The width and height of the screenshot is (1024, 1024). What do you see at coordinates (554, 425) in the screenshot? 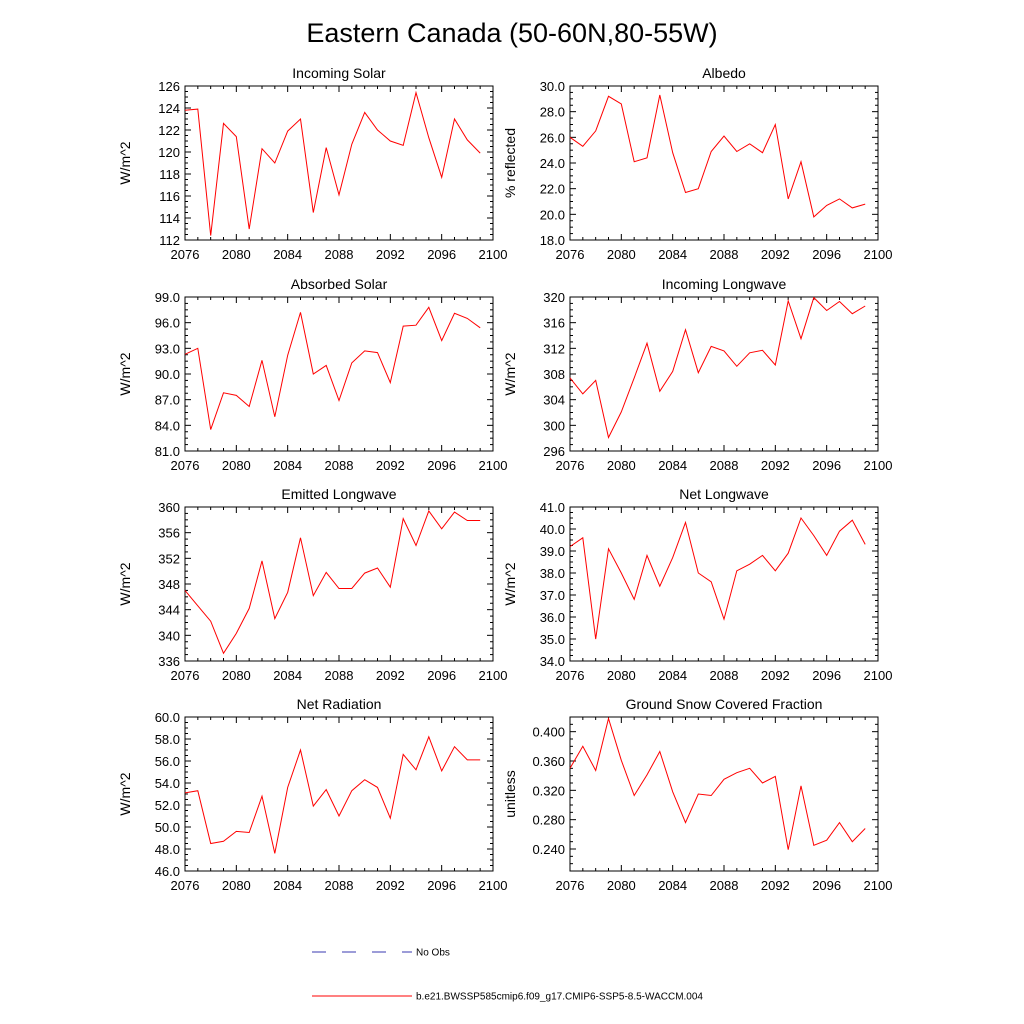
I see `y-tick-label: 300` at bounding box center [554, 425].